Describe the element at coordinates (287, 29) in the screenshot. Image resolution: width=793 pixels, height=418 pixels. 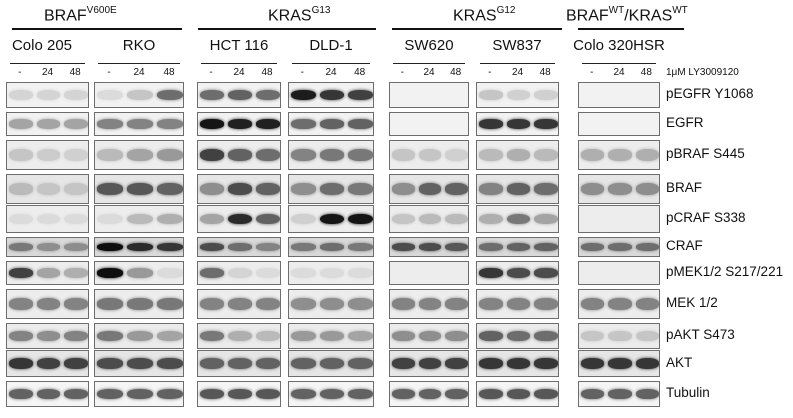
I see `genotype-group-rule` at that location.